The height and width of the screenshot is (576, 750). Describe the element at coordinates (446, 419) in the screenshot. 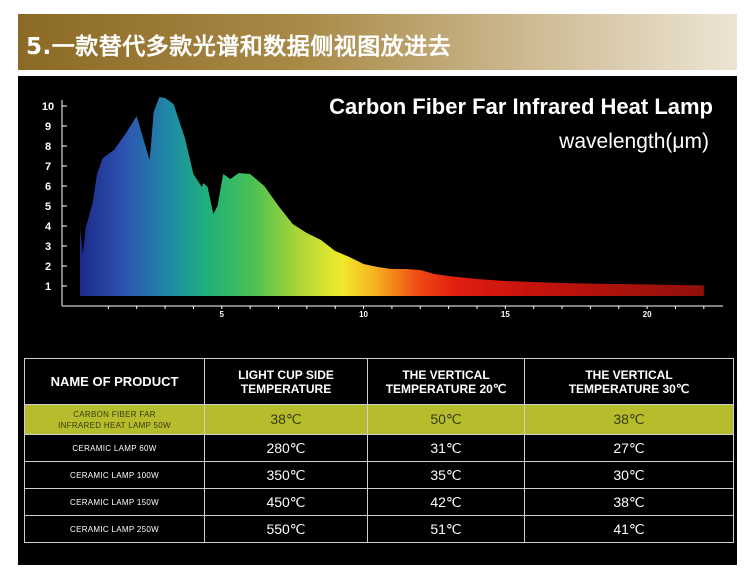

I see `vertical-20-temp: 50℃` at that location.